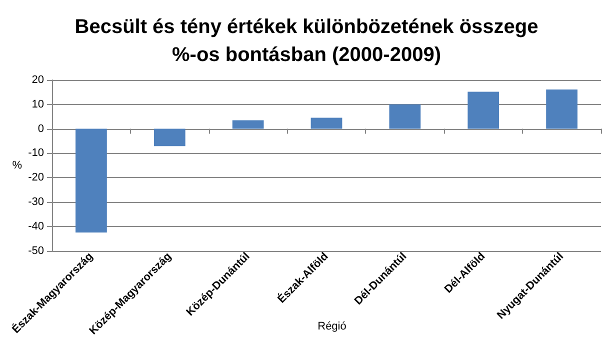 Image resolution: width=613 pixels, height=339 pixels. What do you see at coordinates (38, 104) in the screenshot?
I see `y-tick-label: 10` at bounding box center [38, 104].